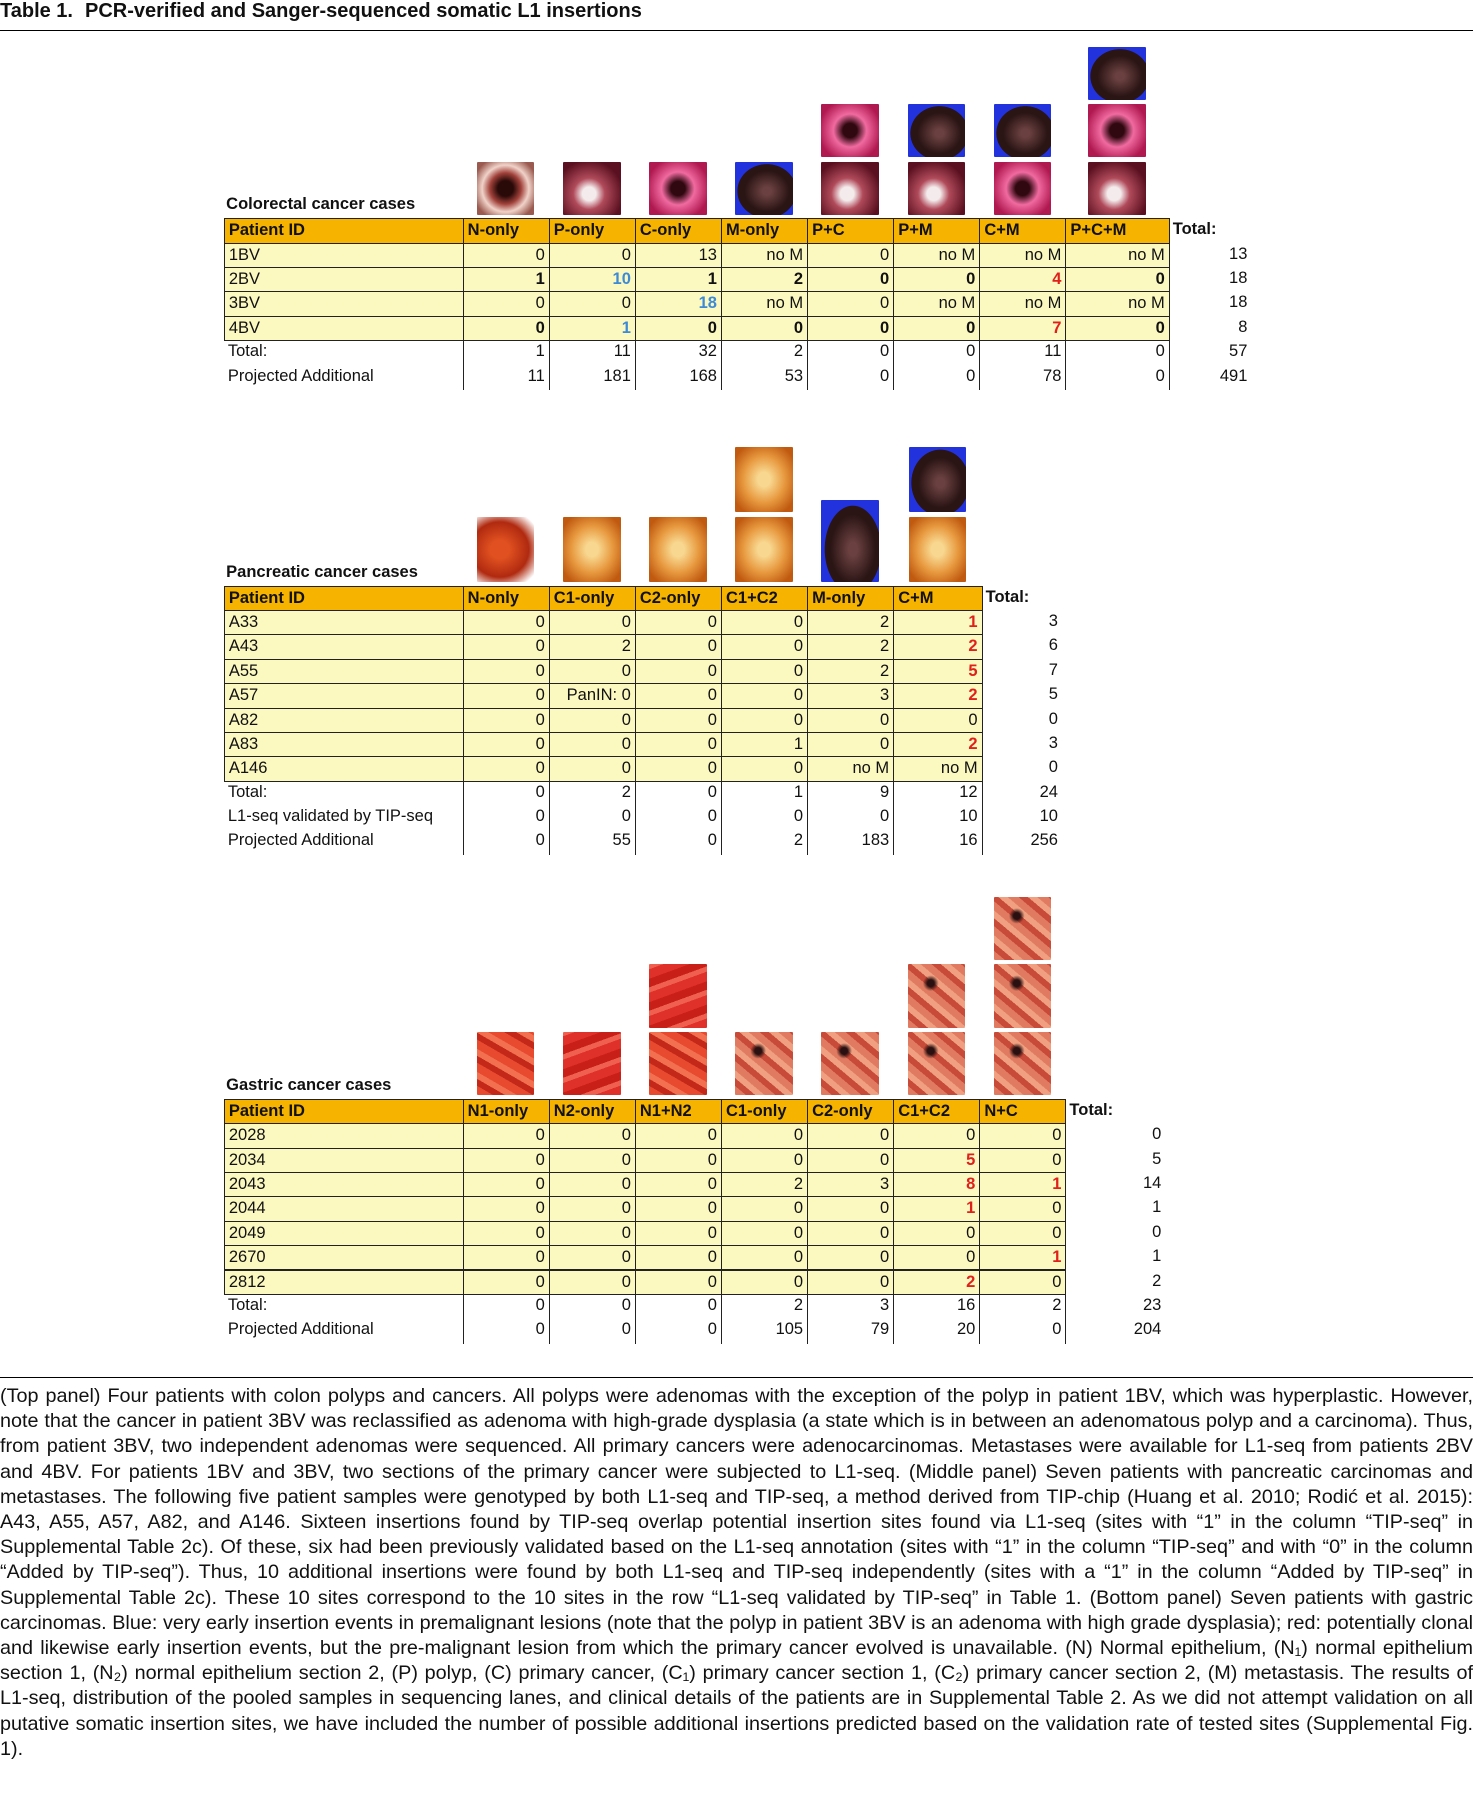  I want to click on value-cell: 9, so click(851, 793).